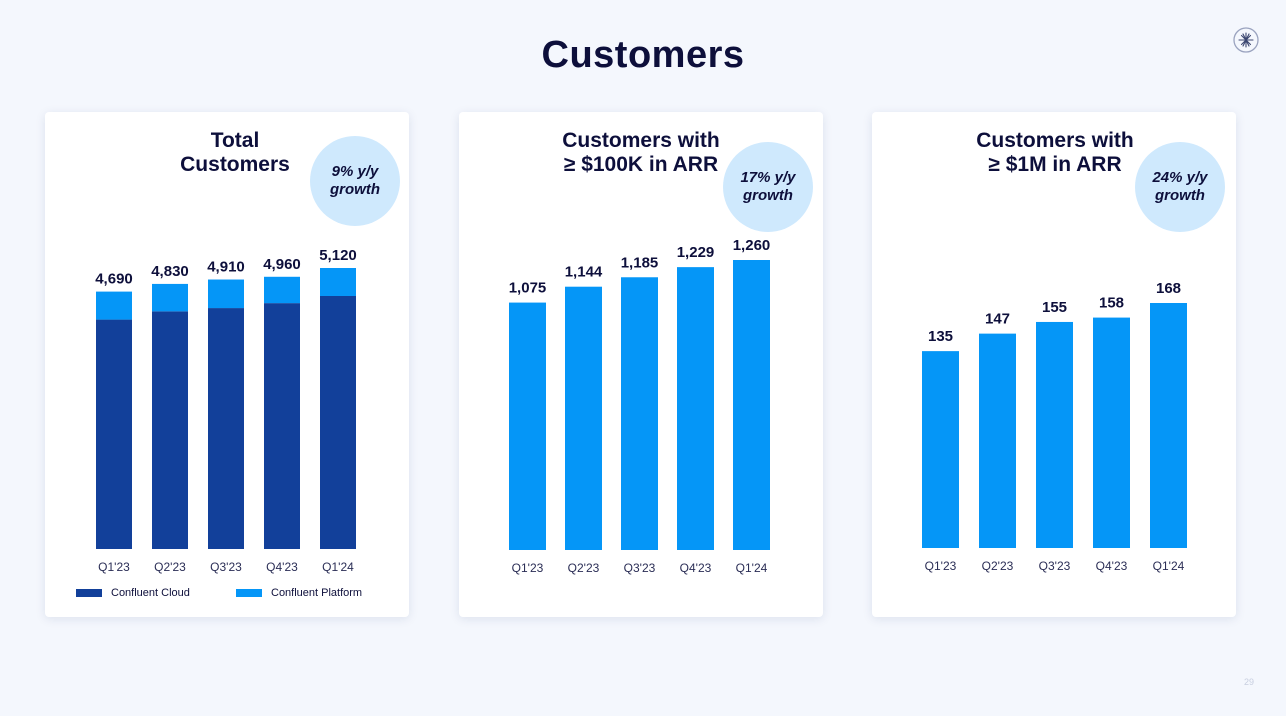 The height and width of the screenshot is (716, 1286). What do you see at coordinates (696, 252) in the screenshot?
I see `bar-value-label: 1,229` at bounding box center [696, 252].